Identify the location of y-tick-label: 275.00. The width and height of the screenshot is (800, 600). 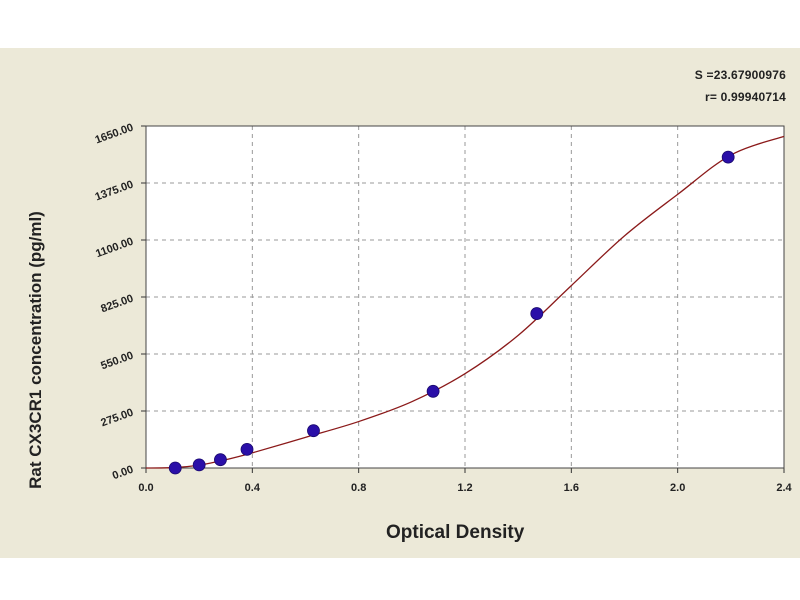
(117, 418).